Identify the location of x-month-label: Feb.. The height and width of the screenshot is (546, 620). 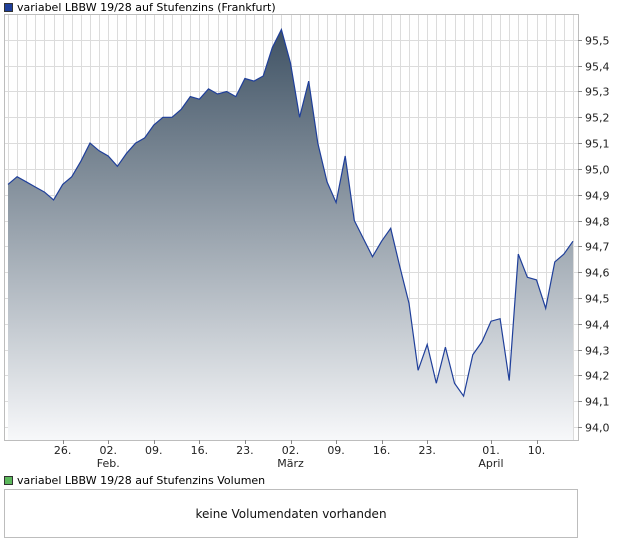
(108, 463).